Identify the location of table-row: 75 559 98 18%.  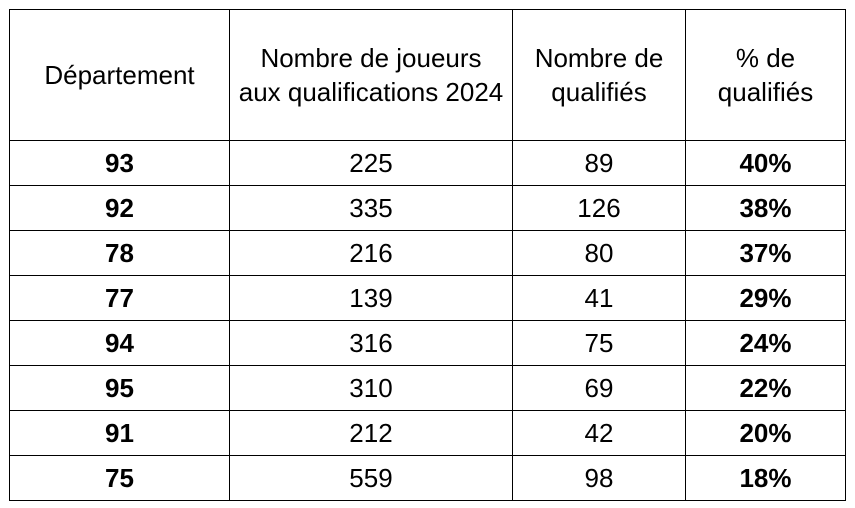
(427, 478).